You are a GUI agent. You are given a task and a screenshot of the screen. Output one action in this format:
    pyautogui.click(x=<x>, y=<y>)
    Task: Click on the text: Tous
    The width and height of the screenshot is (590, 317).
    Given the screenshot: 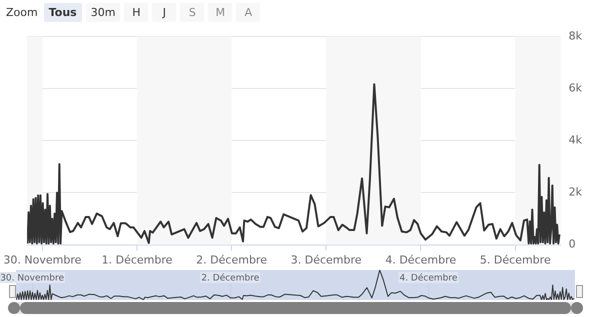 What is the action you would take?
    pyautogui.click(x=63, y=12)
    